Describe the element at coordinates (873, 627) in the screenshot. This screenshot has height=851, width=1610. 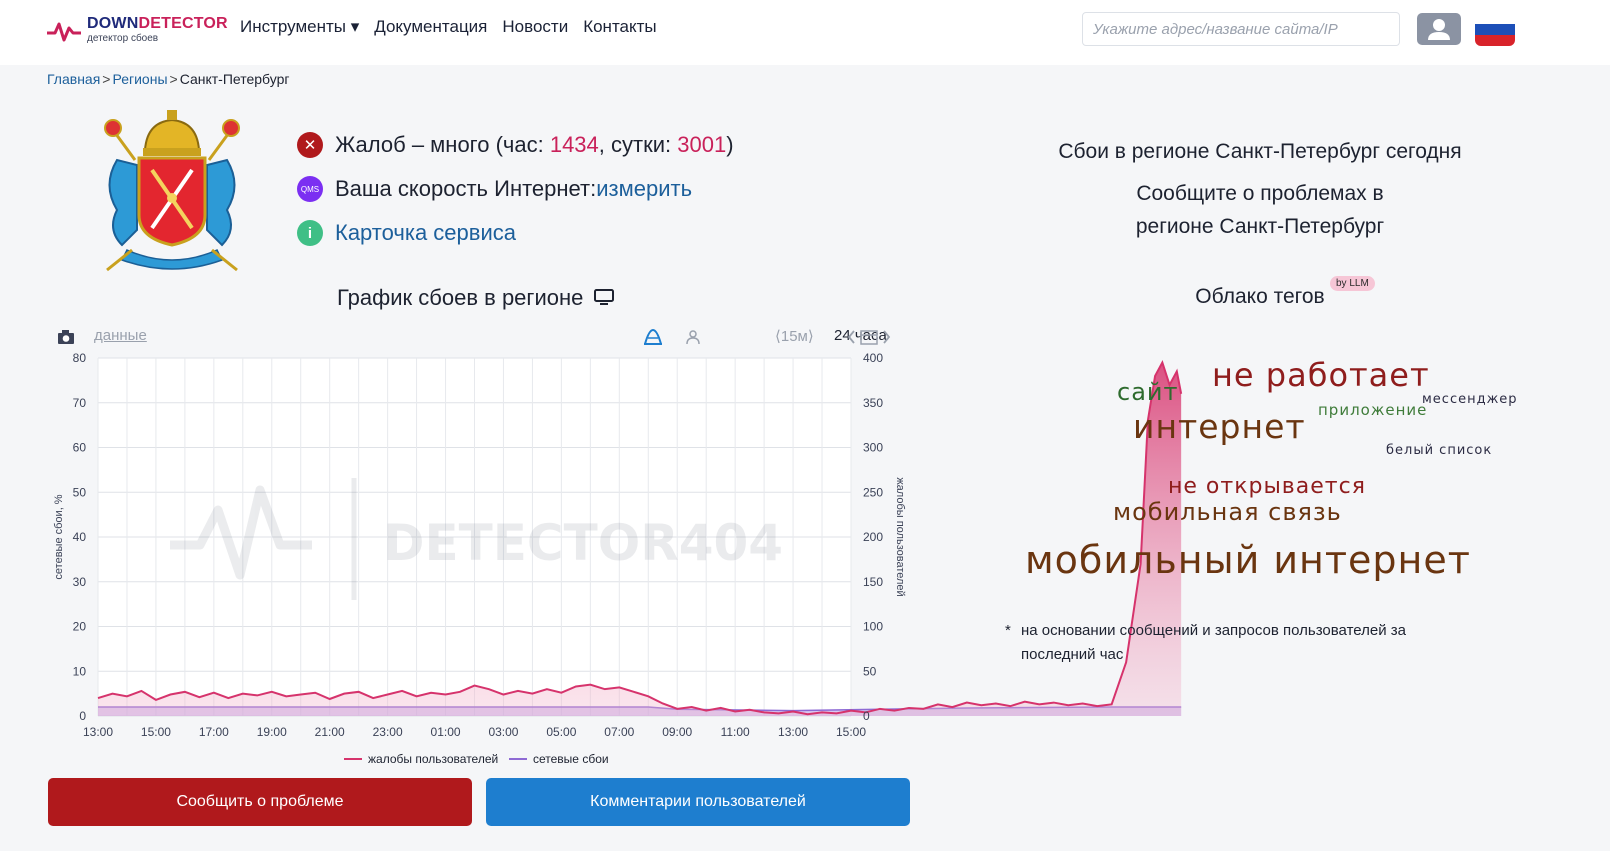
I see `y-right-tick-label: 100` at that location.